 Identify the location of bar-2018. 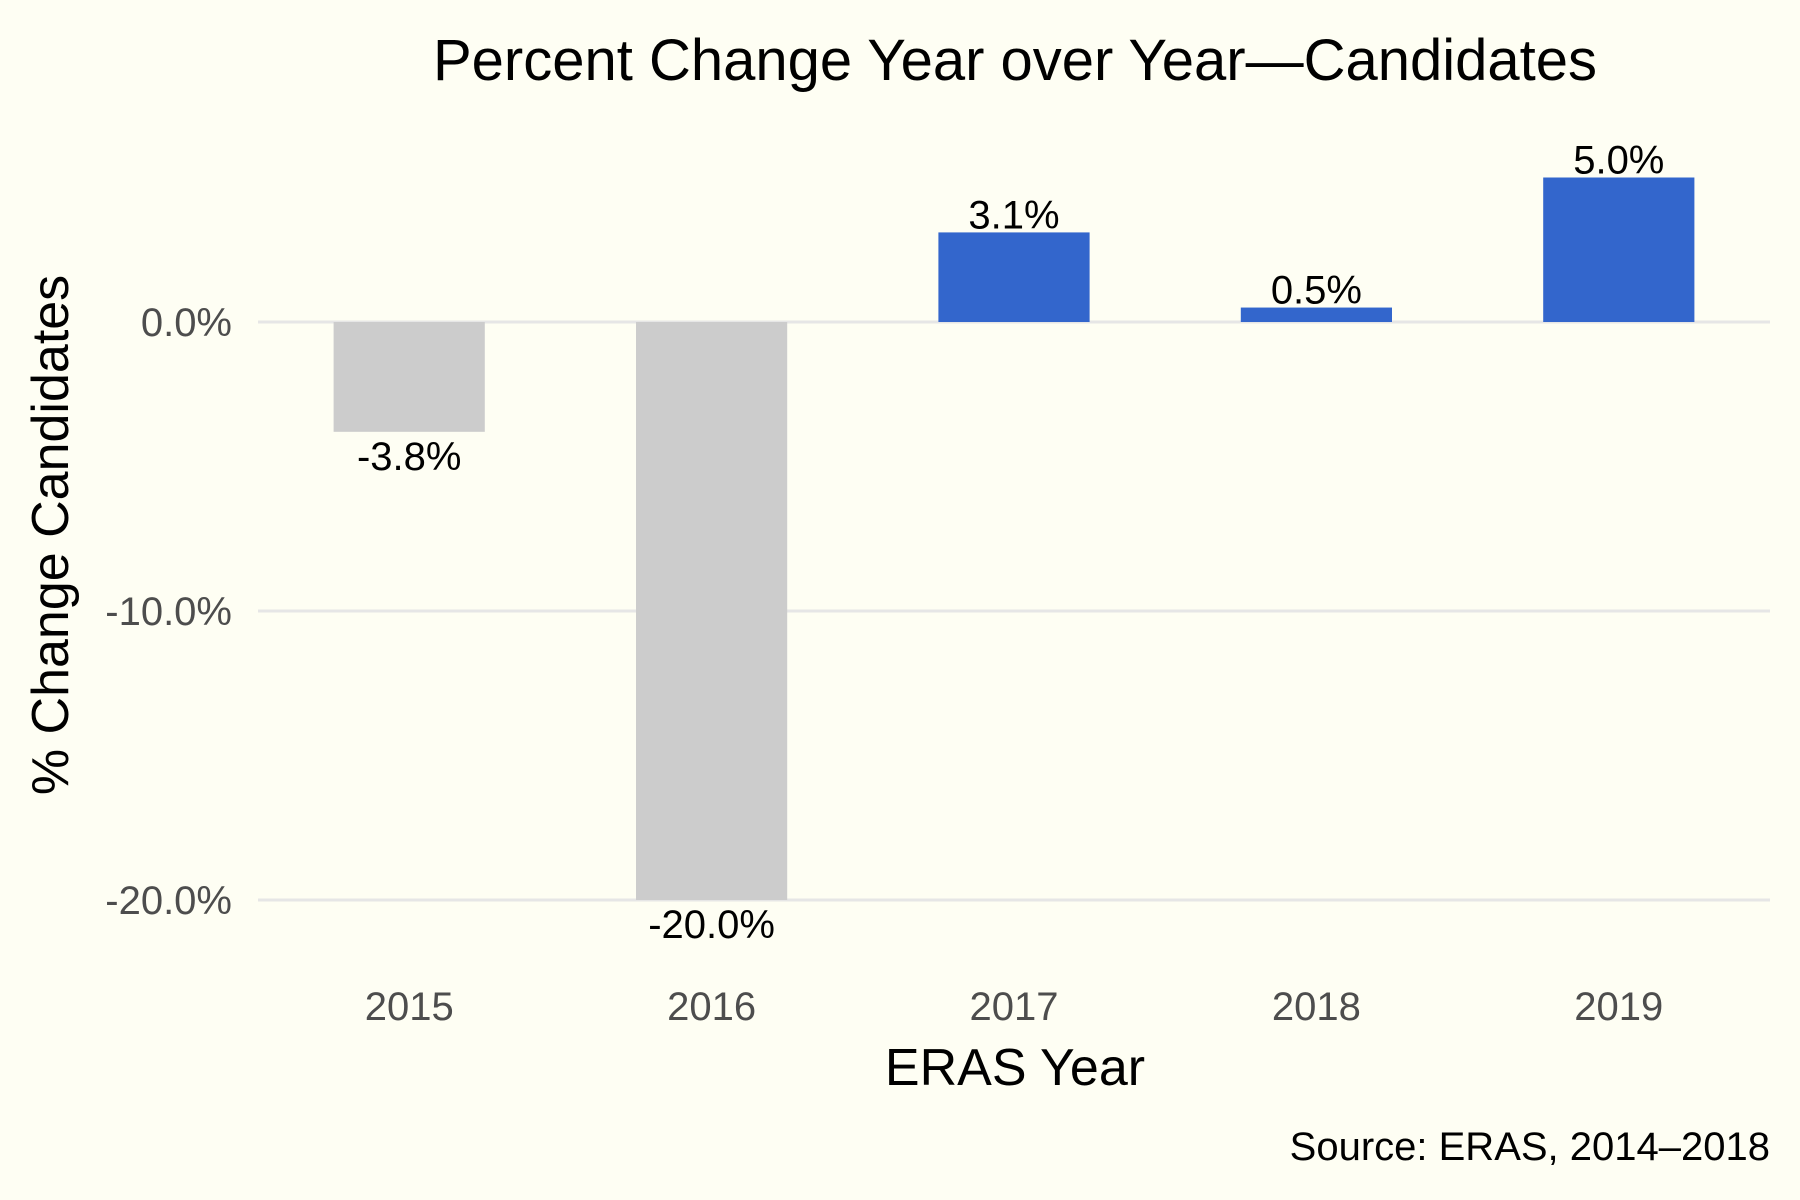
(1316, 314).